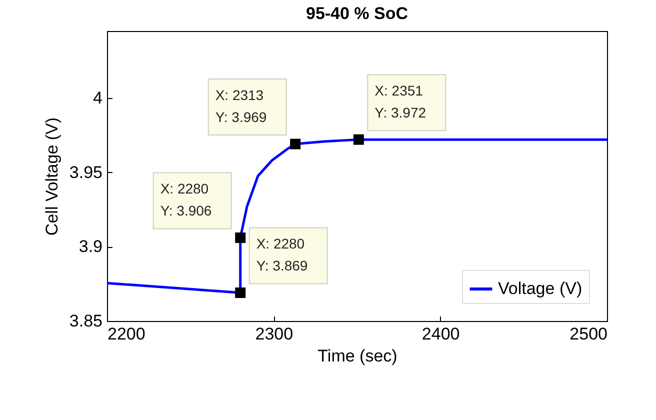 Image resolution: width=656 pixels, height=420 pixels. What do you see at coordinates (400, 101) in the screenshot?
I see `annotation: X: 2351 Y: 3.972` at bounding box center [400, 101].